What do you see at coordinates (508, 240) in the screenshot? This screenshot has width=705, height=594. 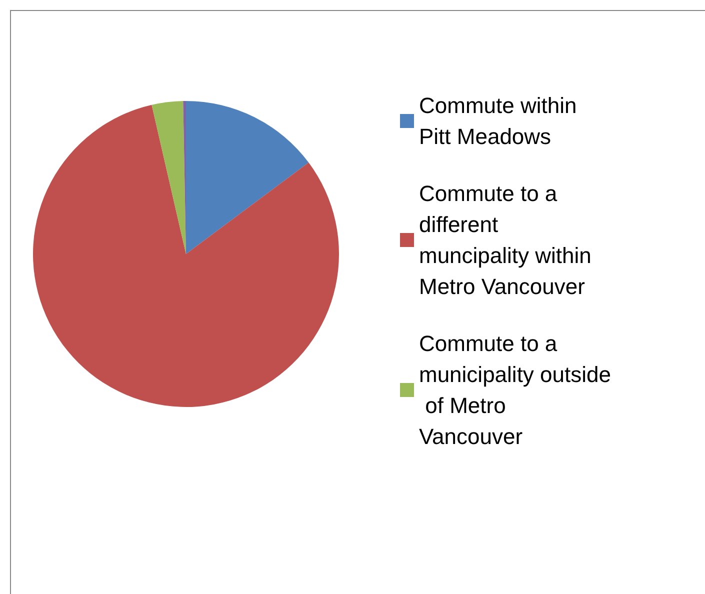 I see `legend-label: Commute to a different muncipality within Metro Vancouver` at bounding box center [508, 240].